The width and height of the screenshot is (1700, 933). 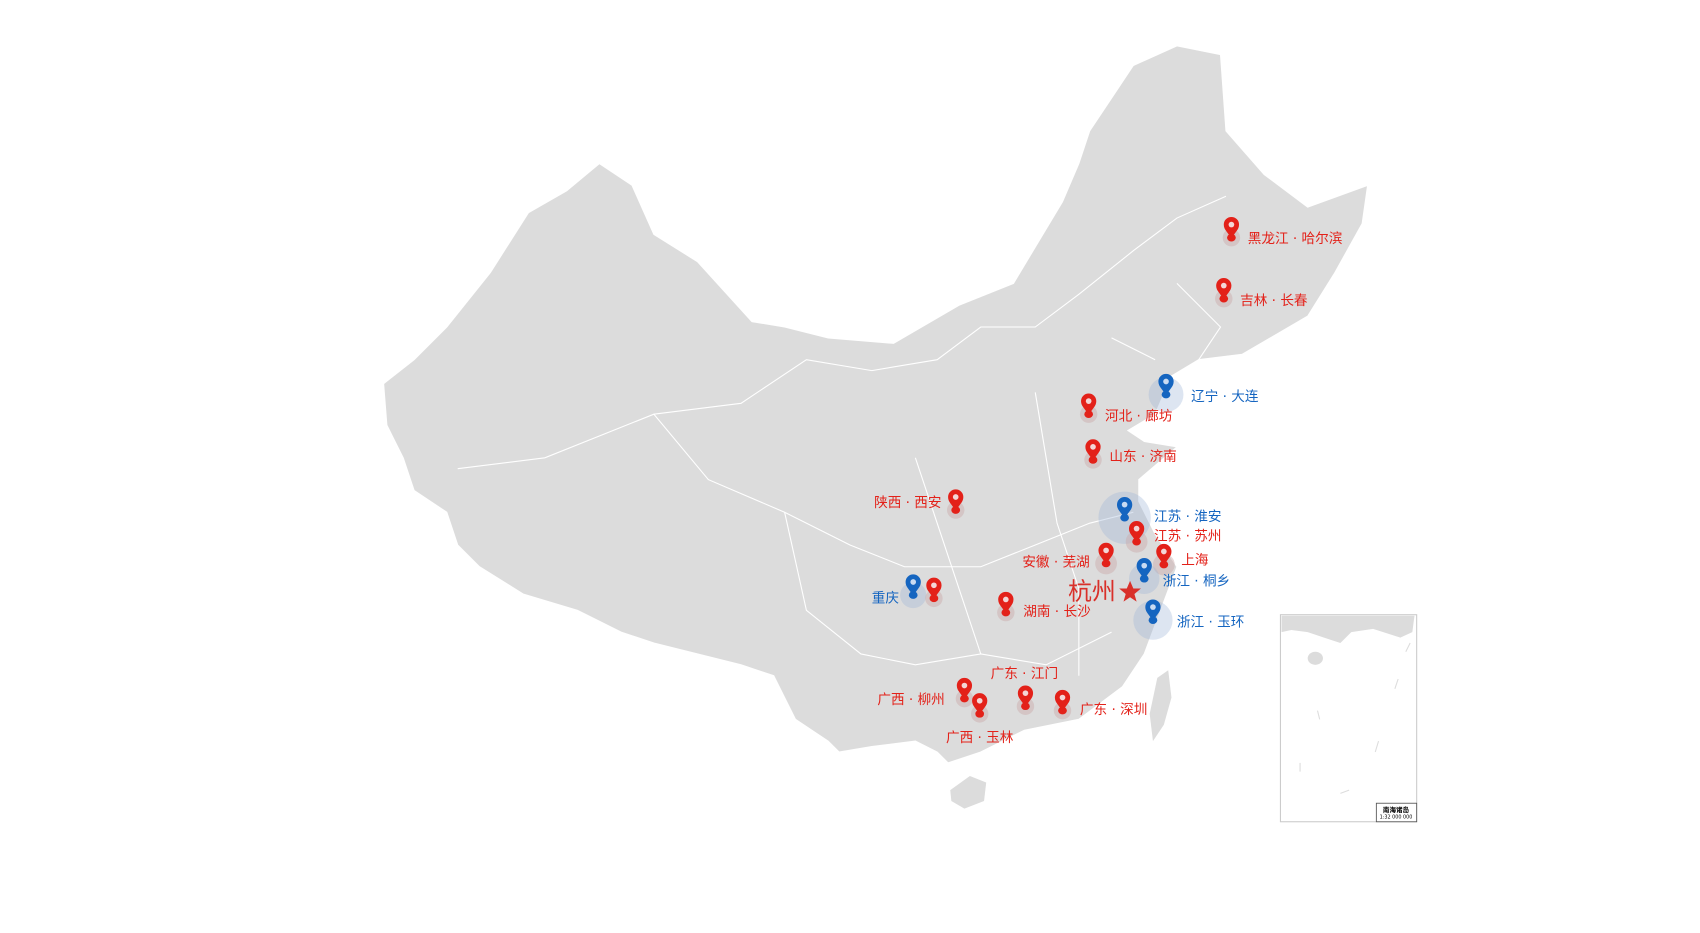 I want to click on map-marker: 湖南 · 长沙, so click(x=1044, y=606).